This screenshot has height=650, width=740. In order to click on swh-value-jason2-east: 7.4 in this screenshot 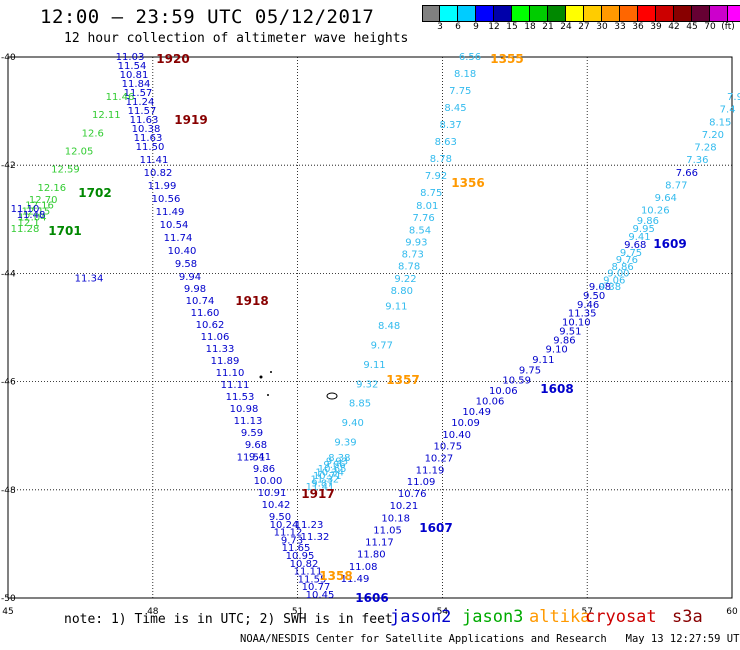, I will do `click(728, 110)`.